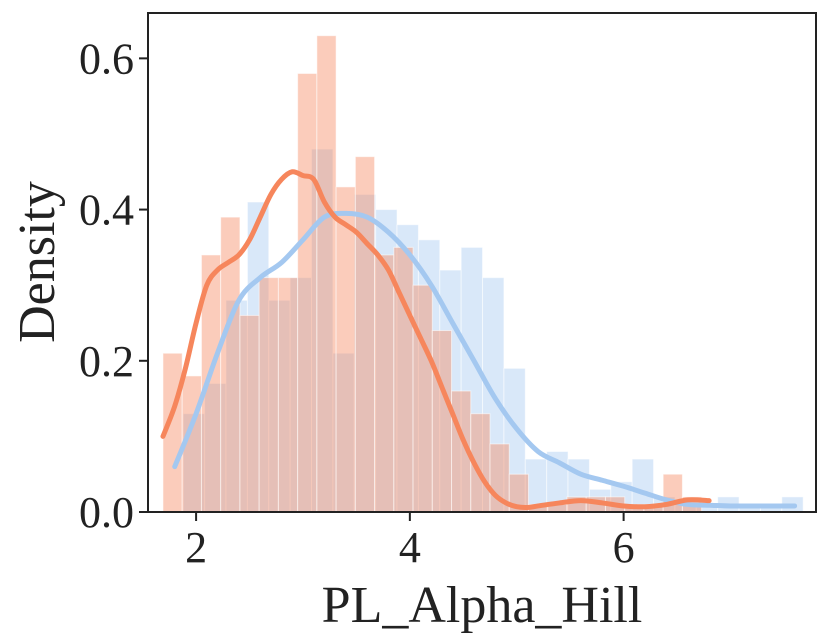  I want to click on y-tick-label-3: 0.6, so click(106, 58).